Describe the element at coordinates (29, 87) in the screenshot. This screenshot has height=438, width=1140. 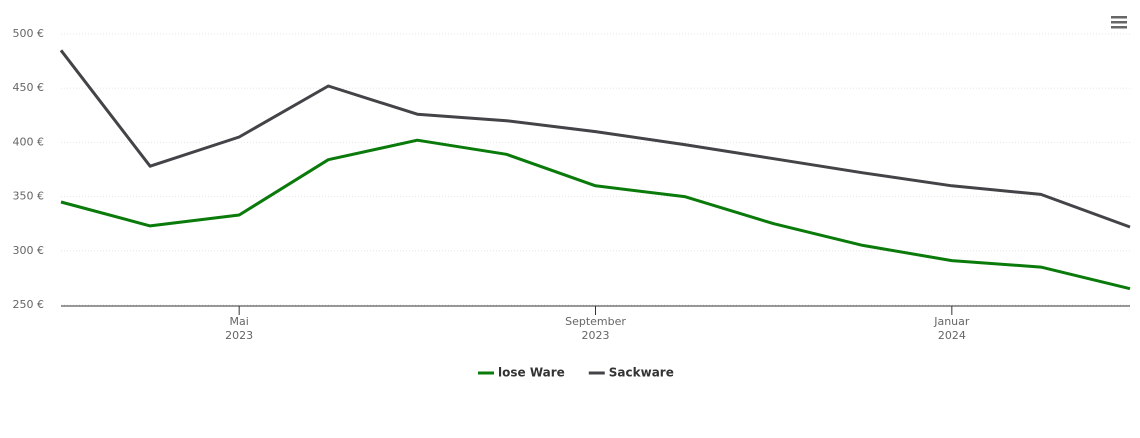
I see `y-tick-label: 450 €` at that location.